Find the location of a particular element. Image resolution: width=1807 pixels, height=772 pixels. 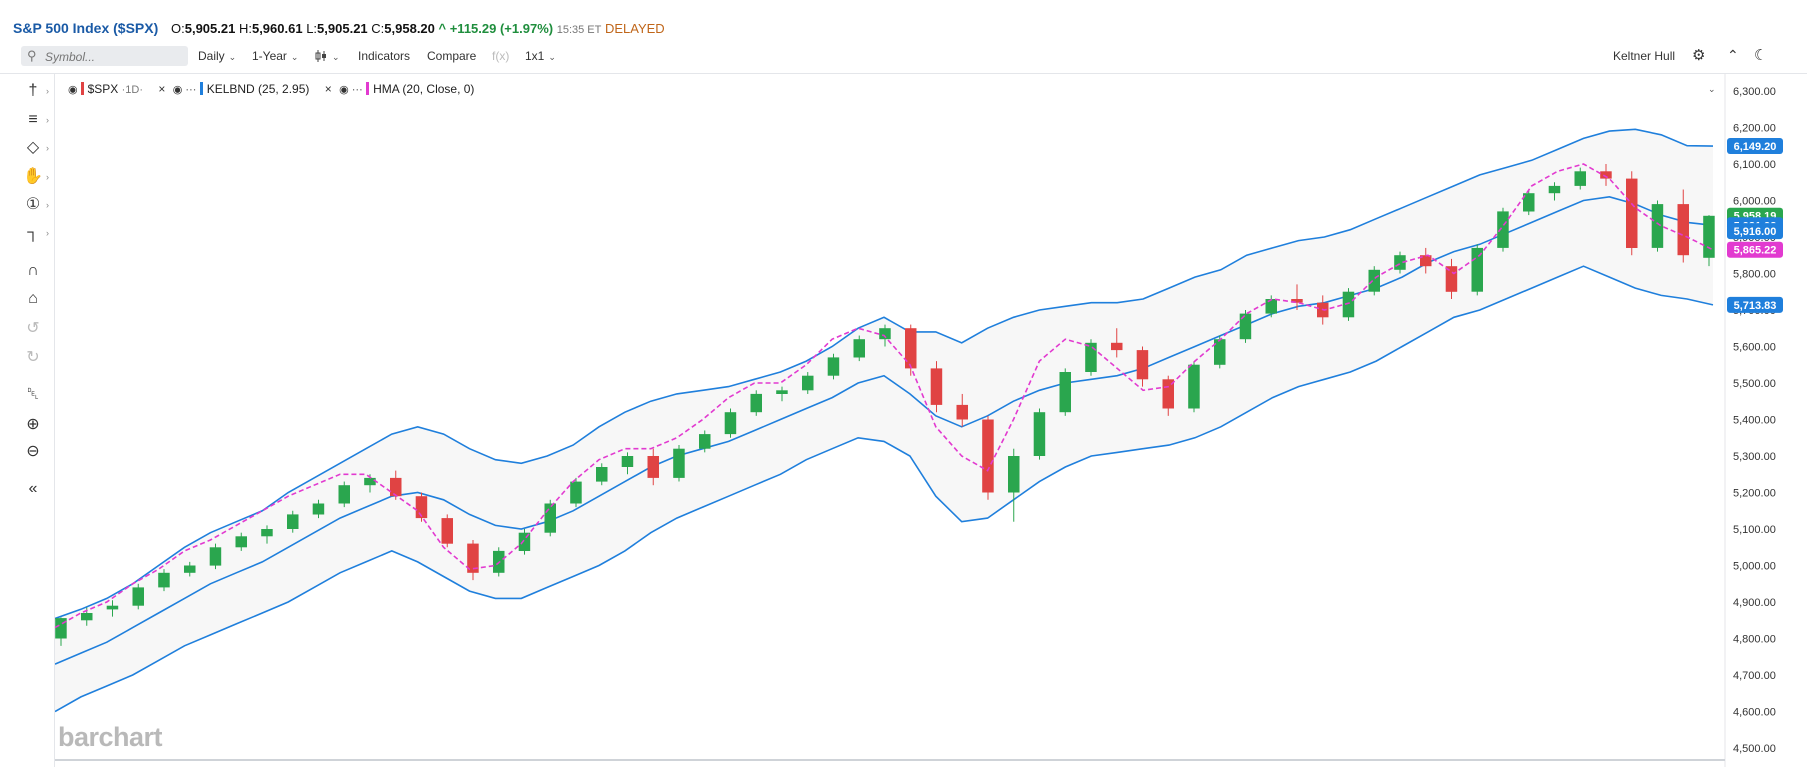

y-tick-label: 5,400.00 is located at coordinates (1754, 421).